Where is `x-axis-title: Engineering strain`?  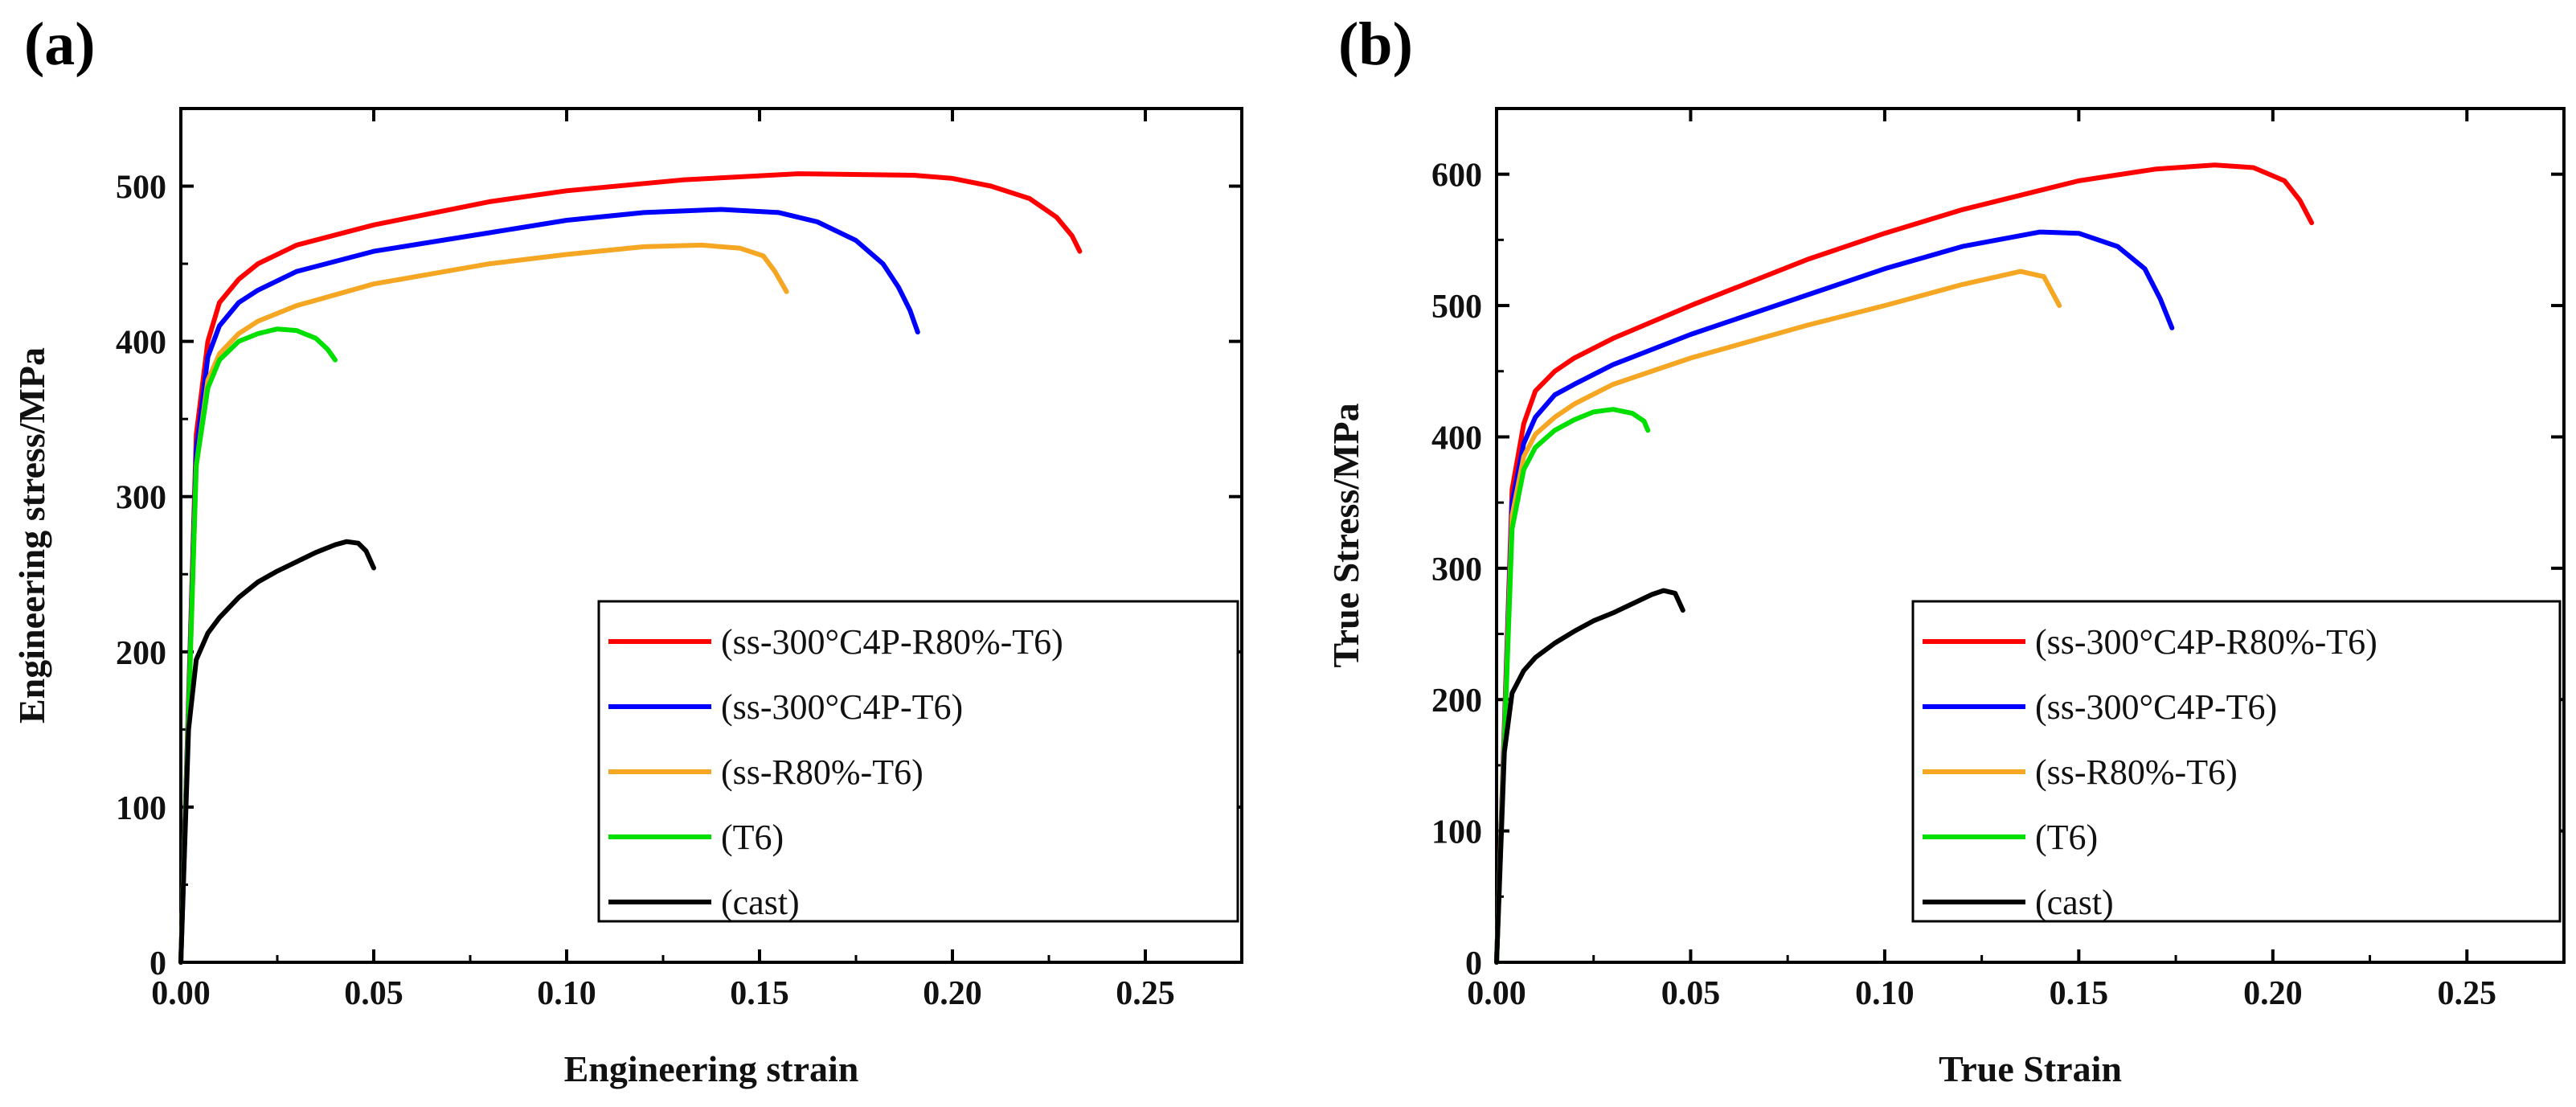
x-axis-title: Engineering strain is located at coordinates (711, 1068).